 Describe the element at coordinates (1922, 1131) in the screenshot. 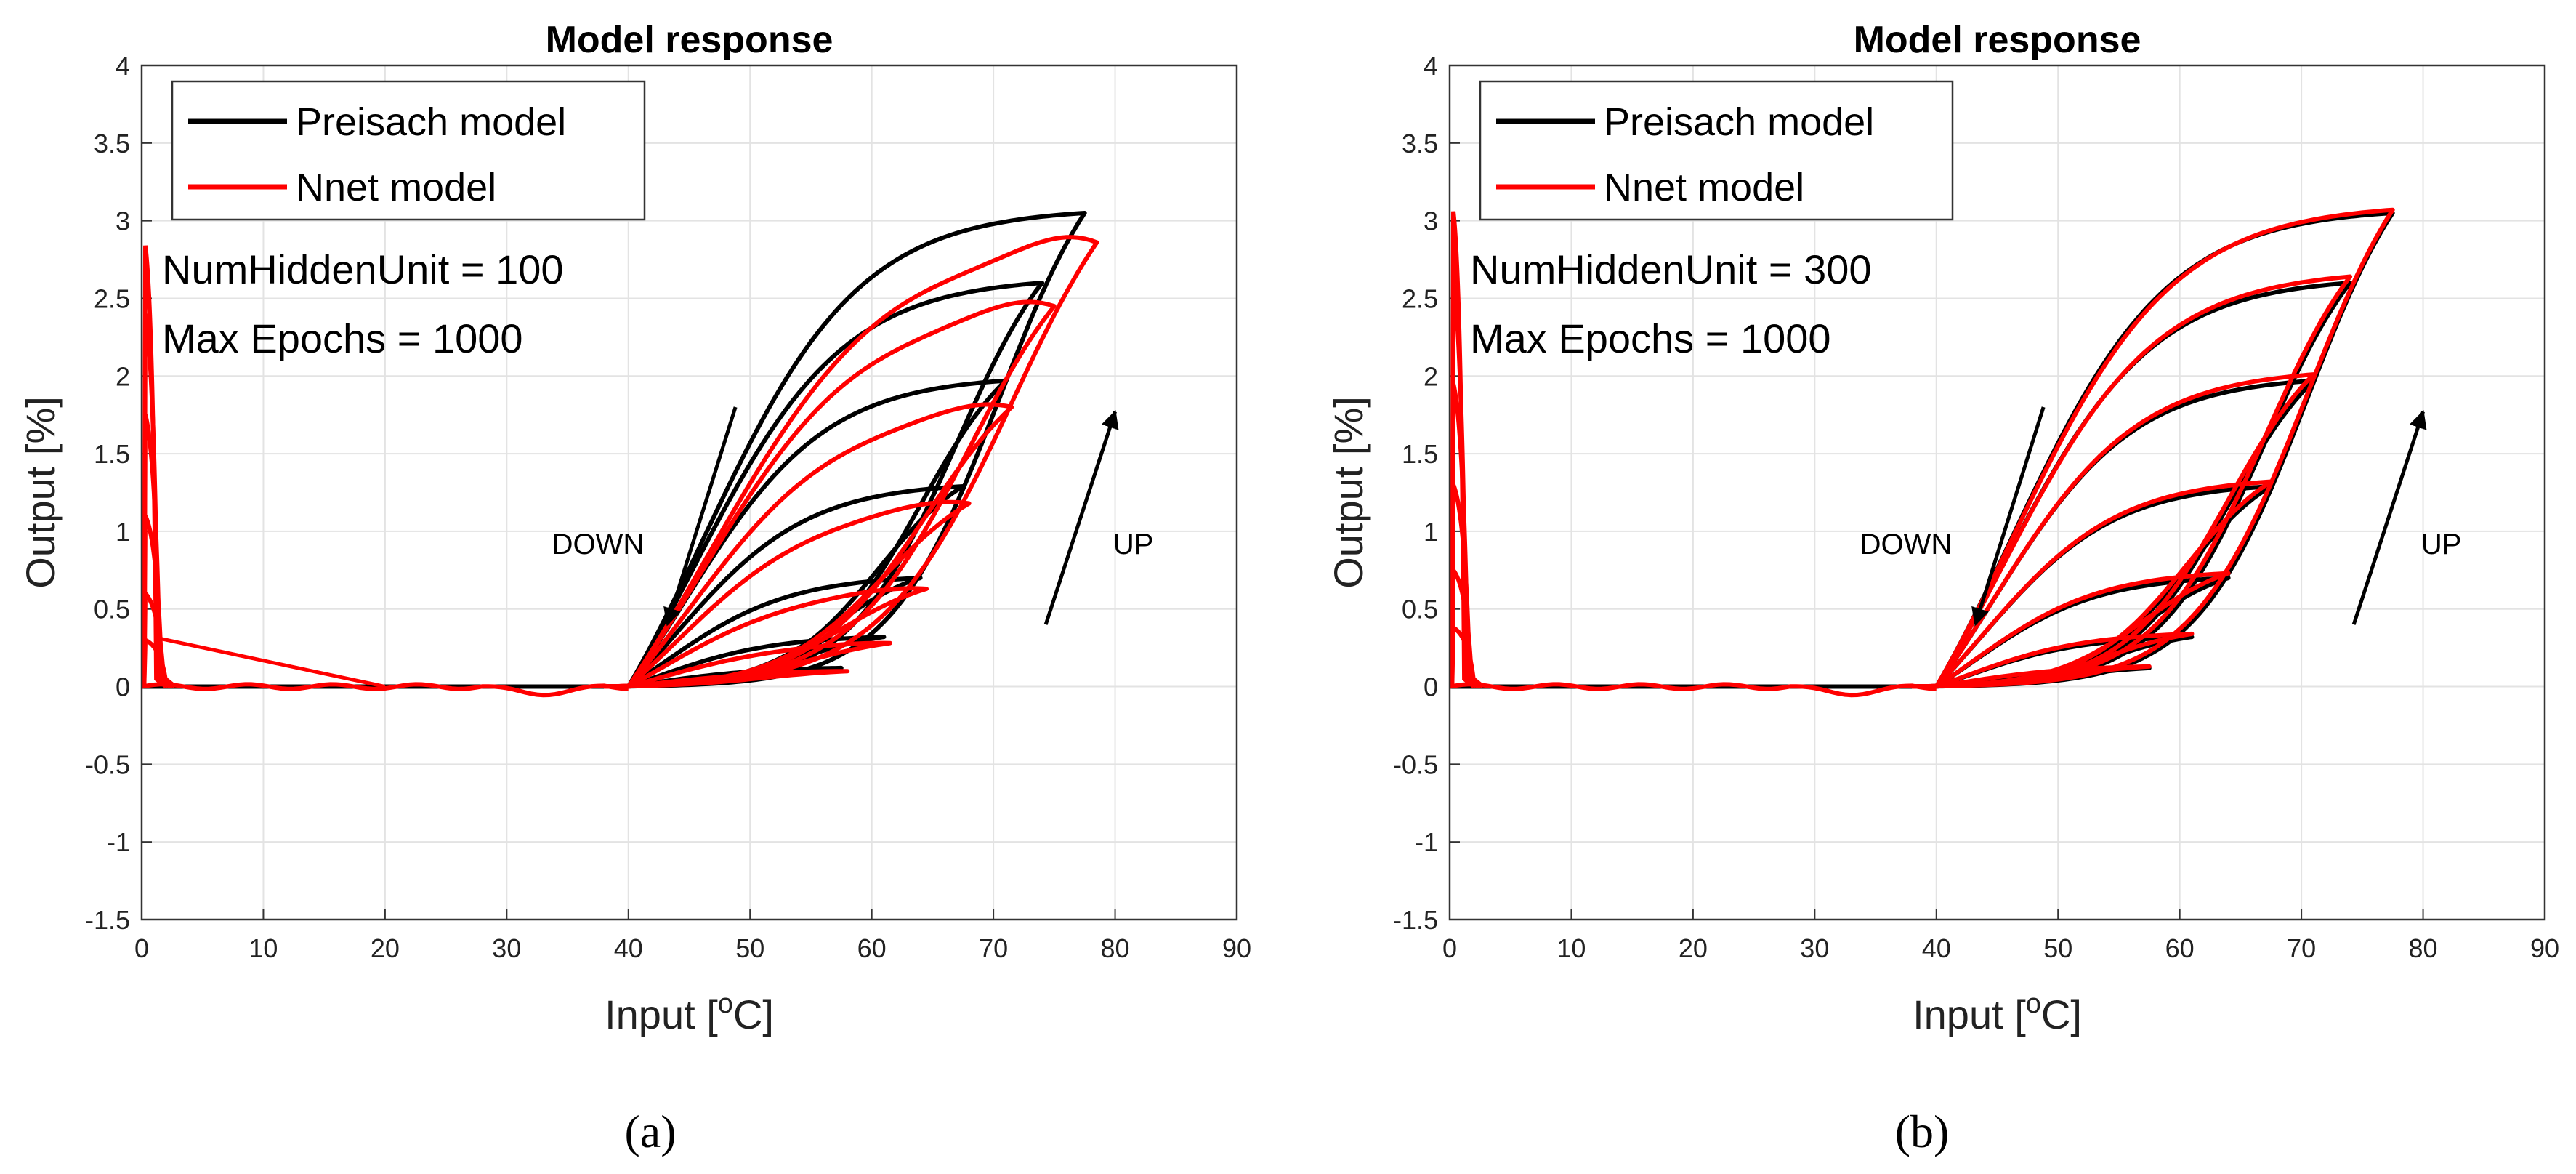

I see `panel-label-b: (b)` at that location.